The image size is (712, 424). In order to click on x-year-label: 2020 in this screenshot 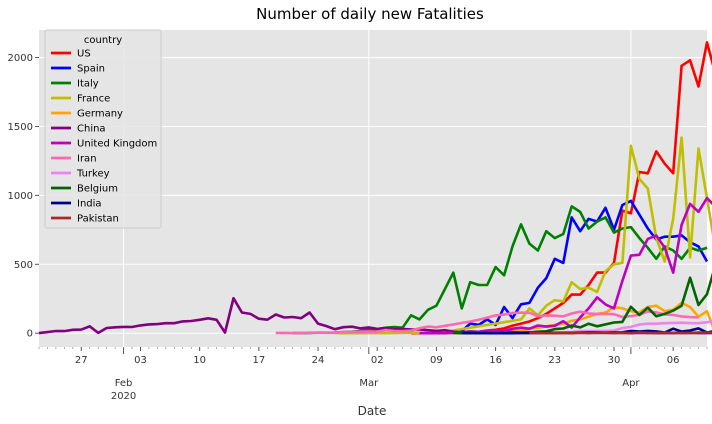, I will do `click(123, 396)`.